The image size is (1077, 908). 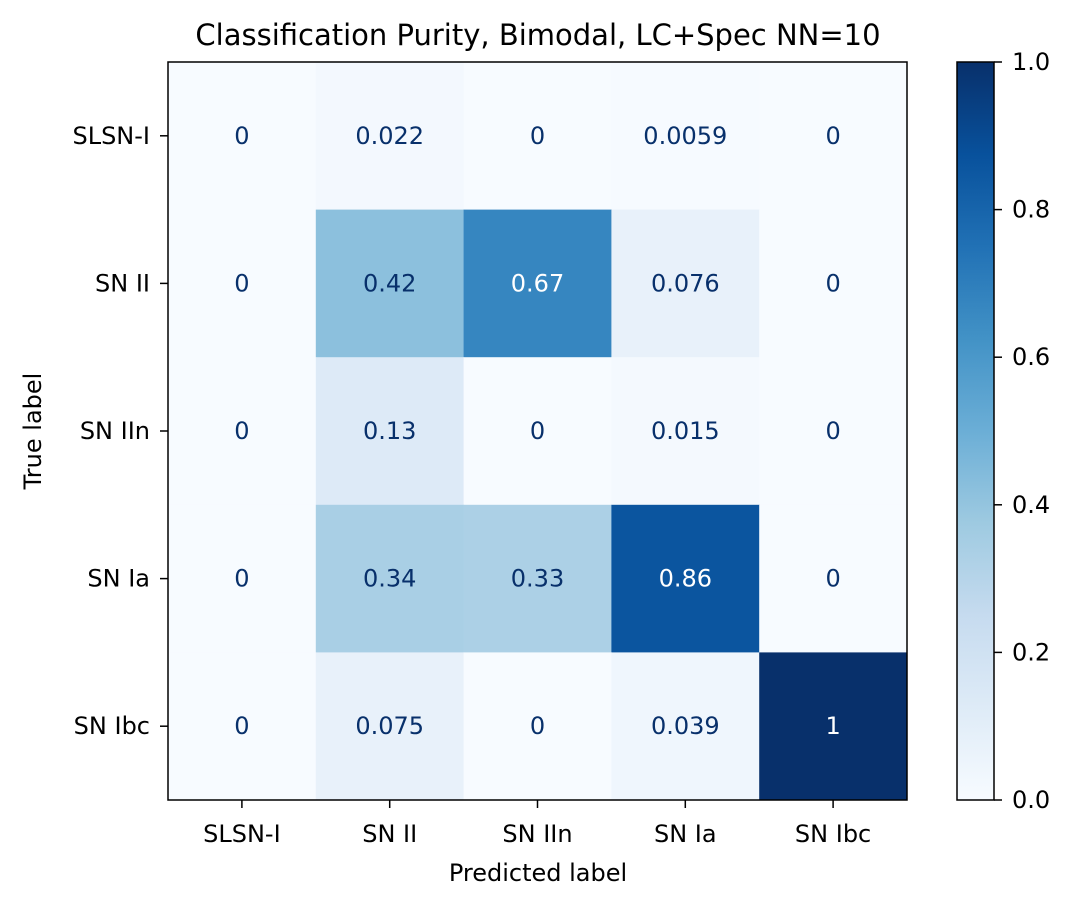 I want to click on cell-value-label: 0.33, so click(x=537, y=579).